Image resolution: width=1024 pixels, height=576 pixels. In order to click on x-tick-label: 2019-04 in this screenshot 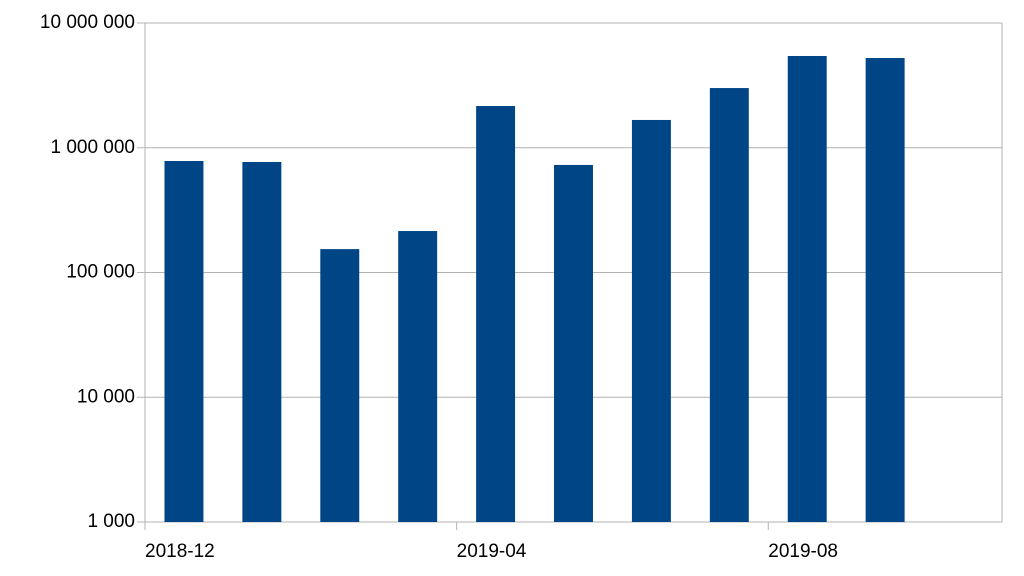, I will do `click(492, 551)`.